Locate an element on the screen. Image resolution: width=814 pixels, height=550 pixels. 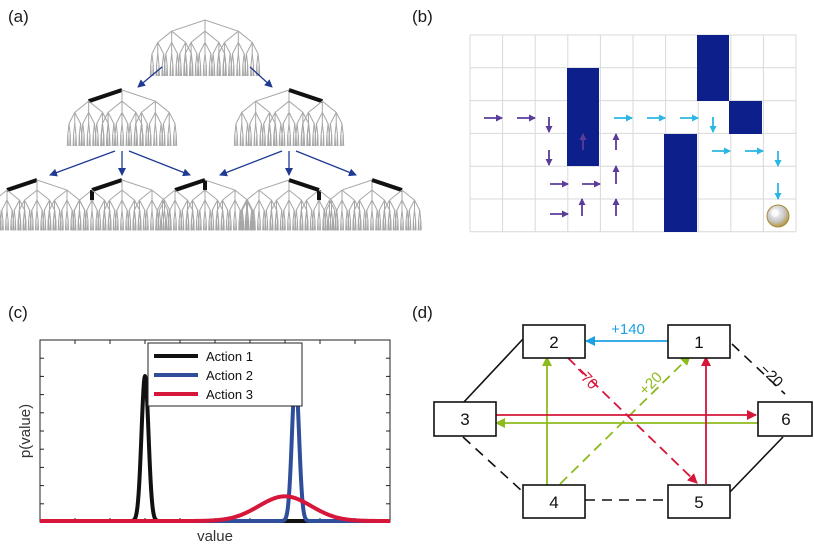
policy-arrows is located at coordinates (633, 166).